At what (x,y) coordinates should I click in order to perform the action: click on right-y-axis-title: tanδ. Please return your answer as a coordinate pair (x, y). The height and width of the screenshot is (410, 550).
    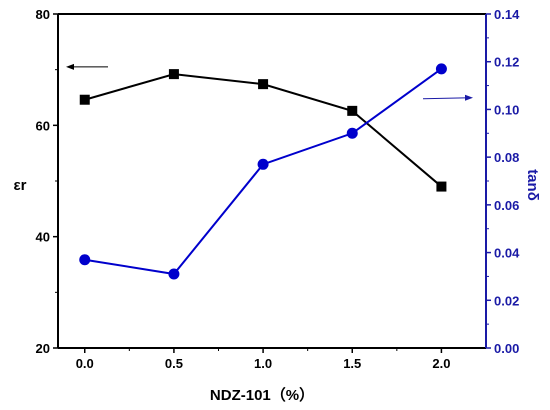
    Looking at the image, I should click on (532, 185).